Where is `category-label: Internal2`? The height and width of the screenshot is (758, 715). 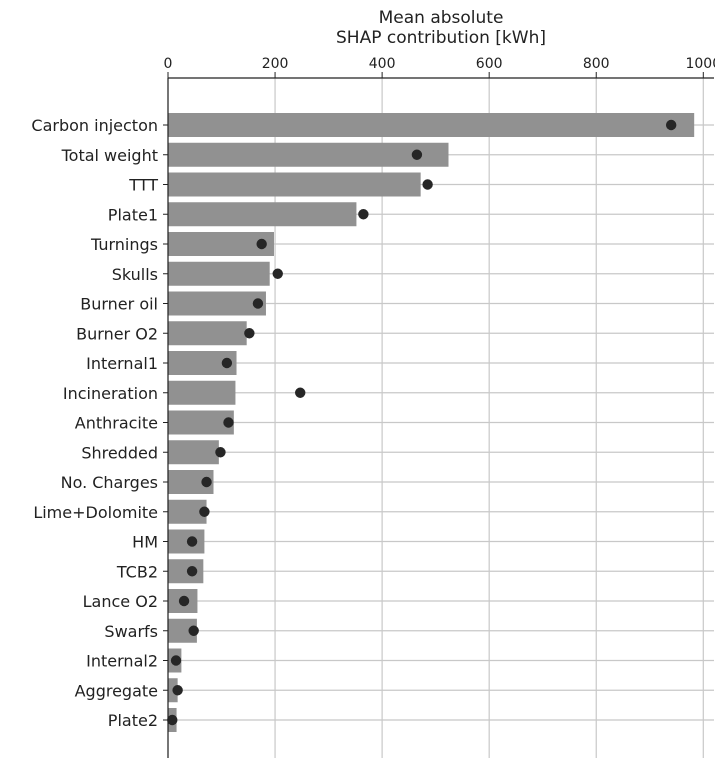 category-label: Internal2 is located at coordinates (122, 661).